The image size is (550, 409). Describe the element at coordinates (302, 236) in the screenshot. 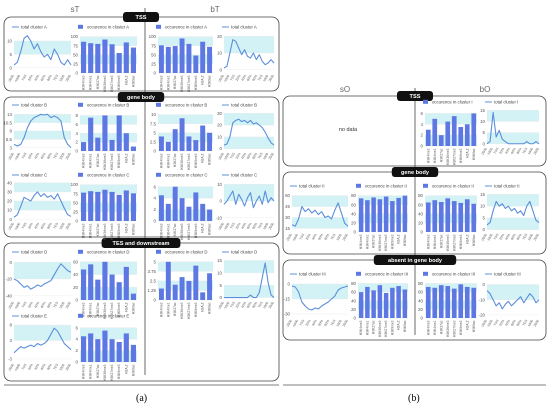

I see `x-tick-label: TSS` at that location.